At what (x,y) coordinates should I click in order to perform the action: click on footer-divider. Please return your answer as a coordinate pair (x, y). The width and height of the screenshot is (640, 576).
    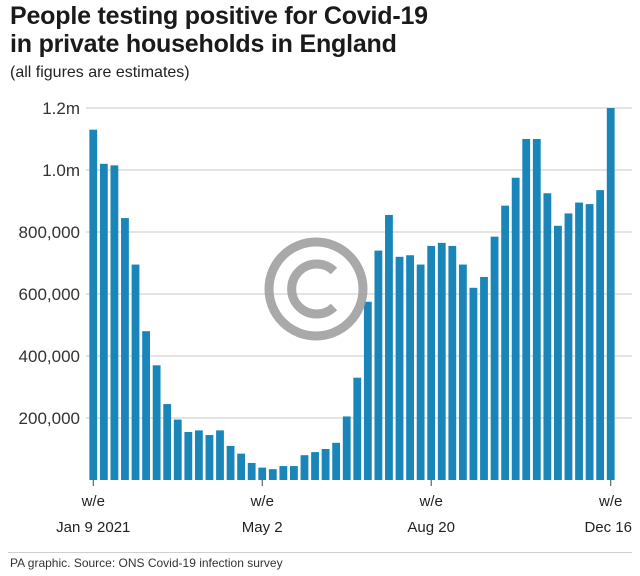
    Looking at the image, I should click on (320, 552).